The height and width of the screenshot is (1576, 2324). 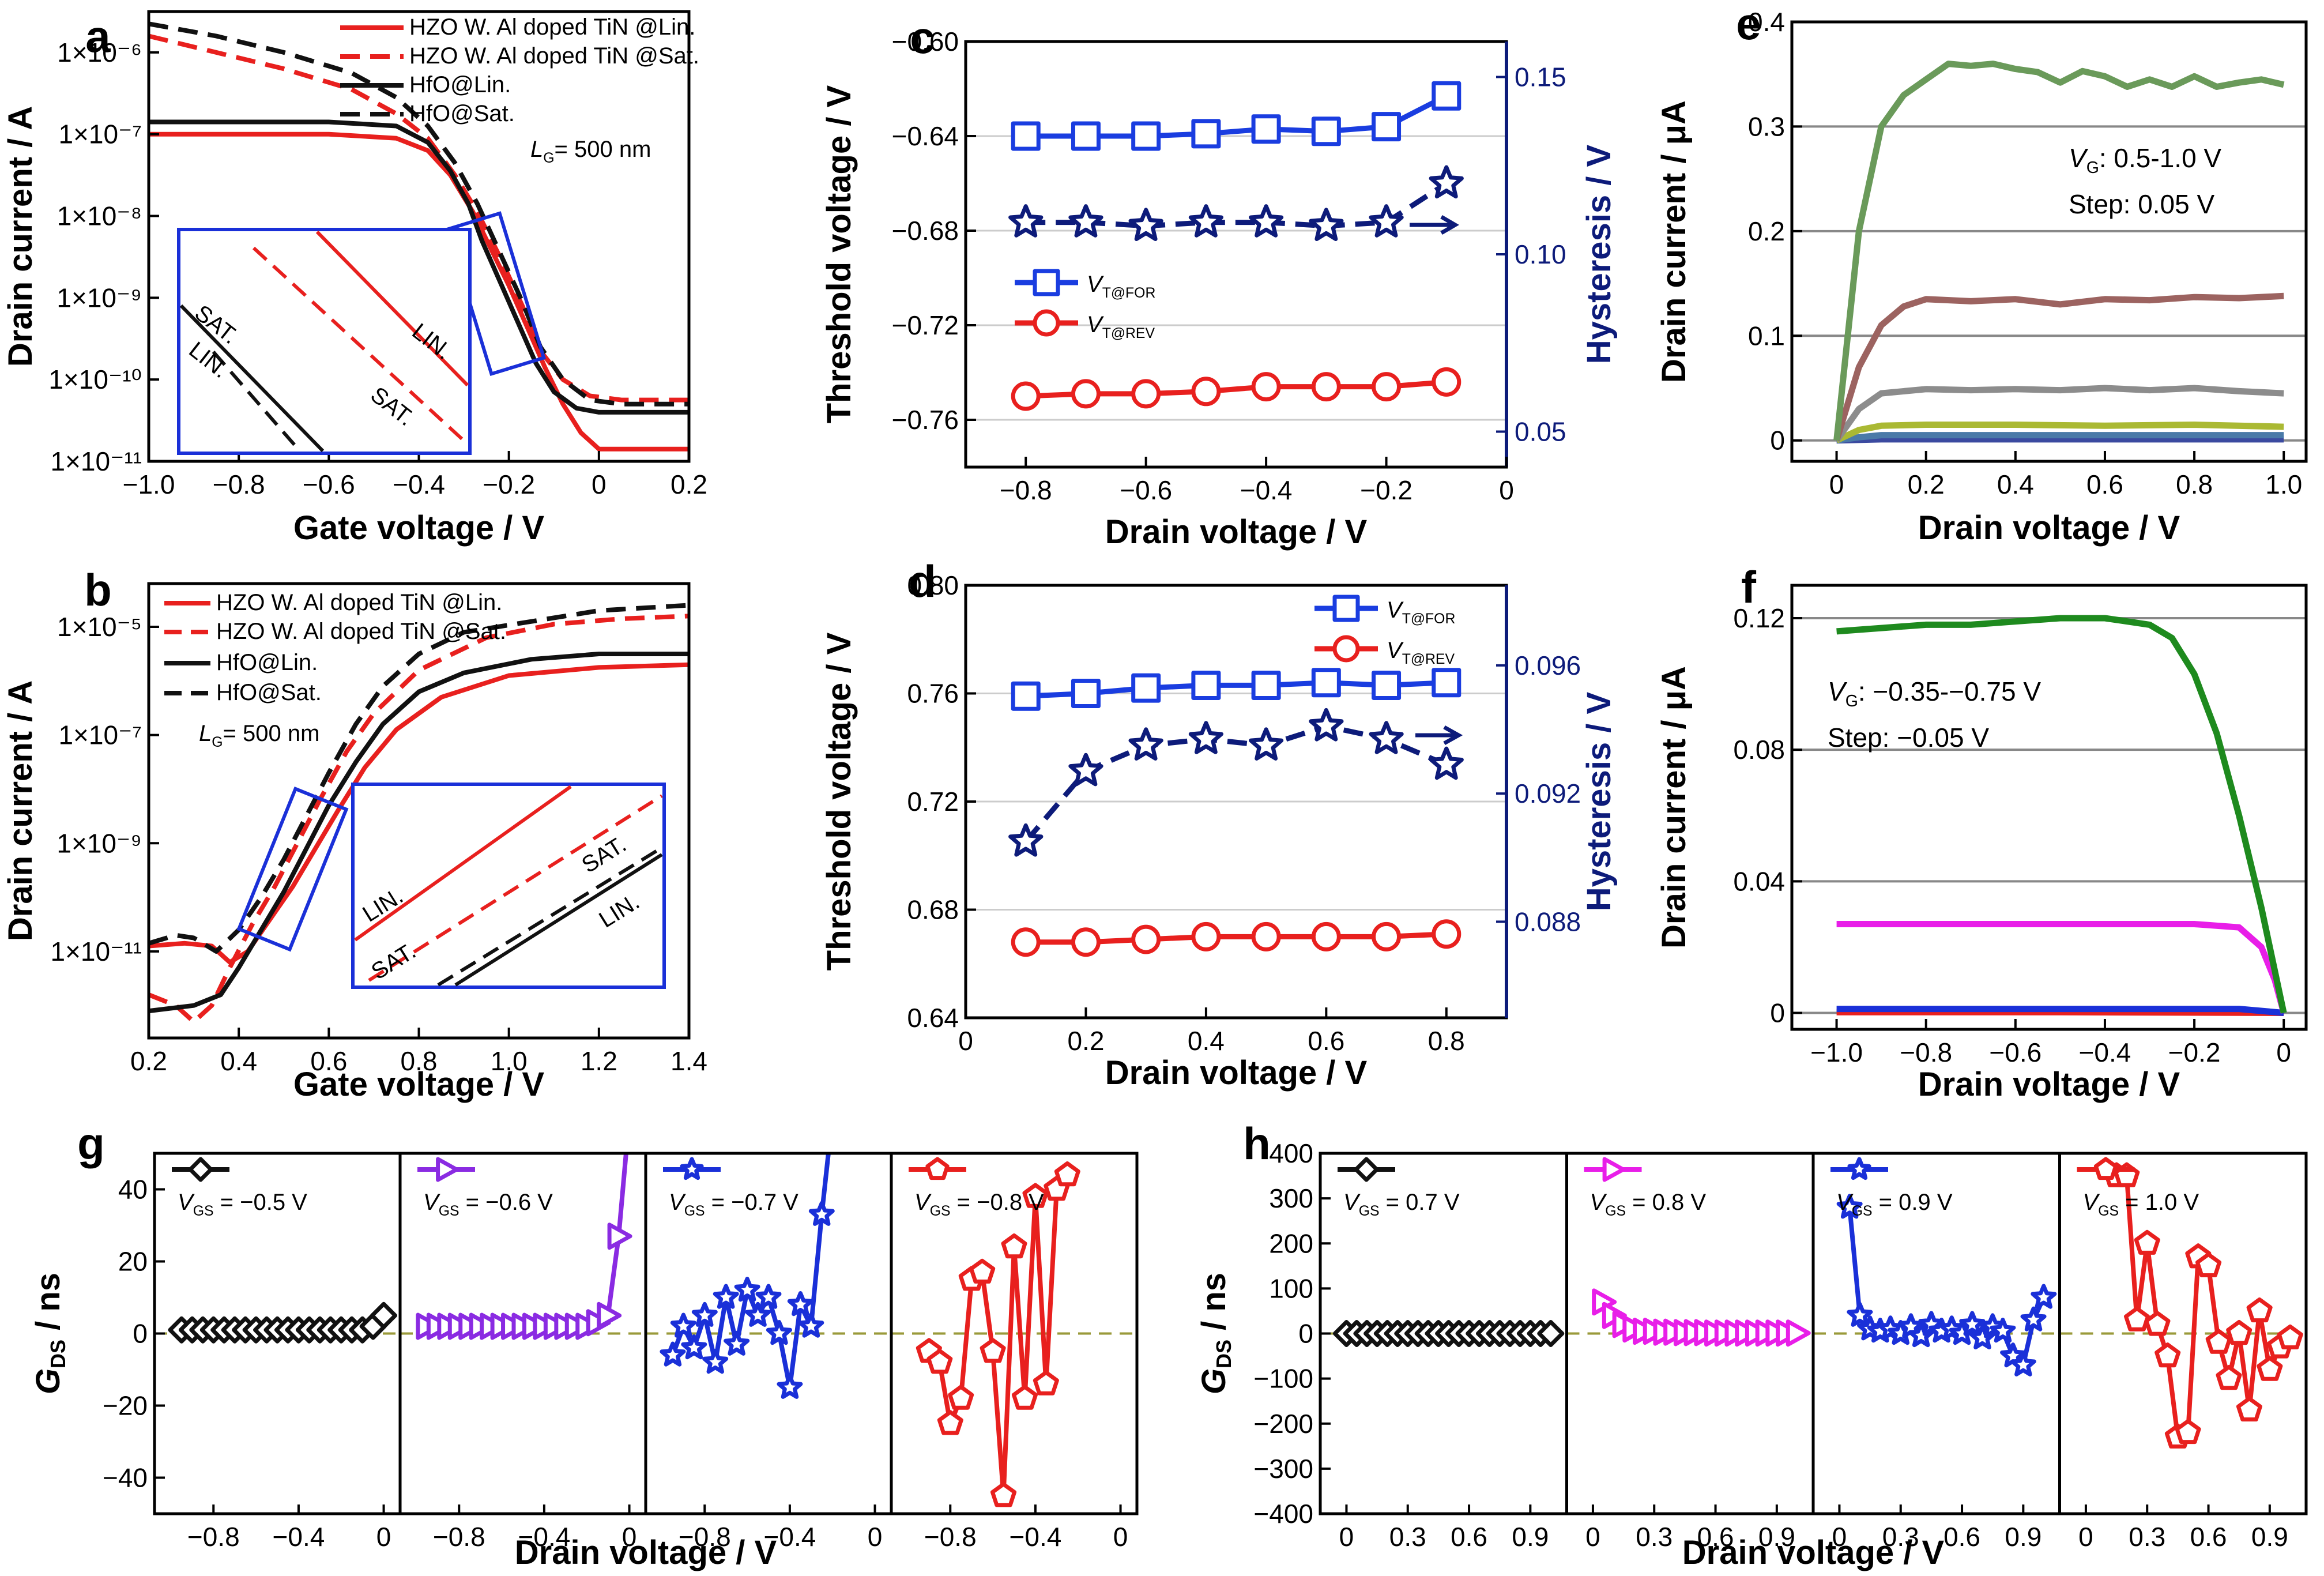 I want to click on legend-marker-h, so click(x=1366, y=1169).